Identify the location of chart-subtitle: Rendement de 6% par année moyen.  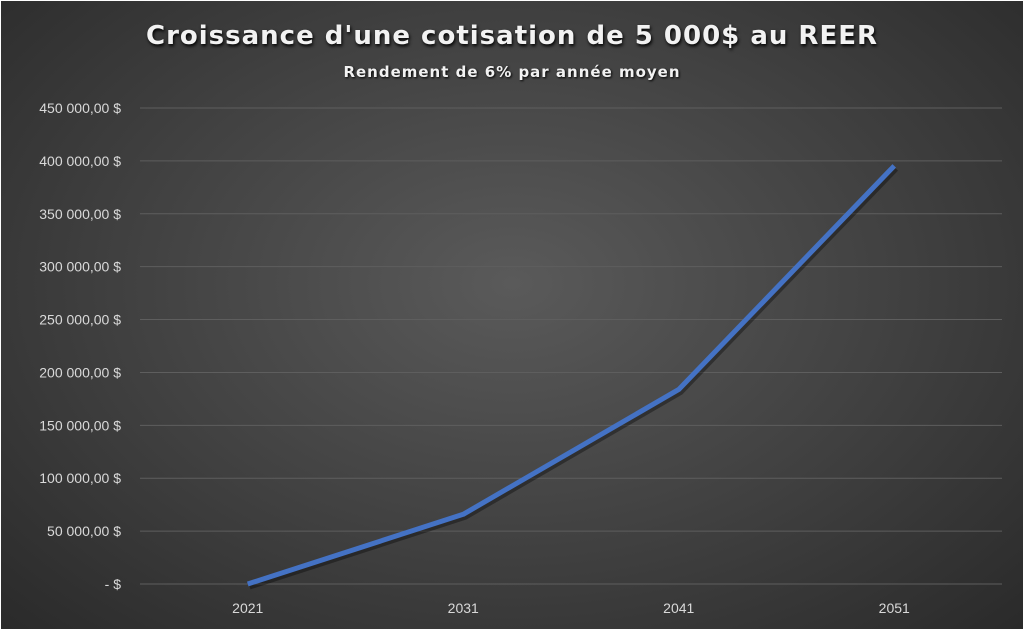
(512, 72).